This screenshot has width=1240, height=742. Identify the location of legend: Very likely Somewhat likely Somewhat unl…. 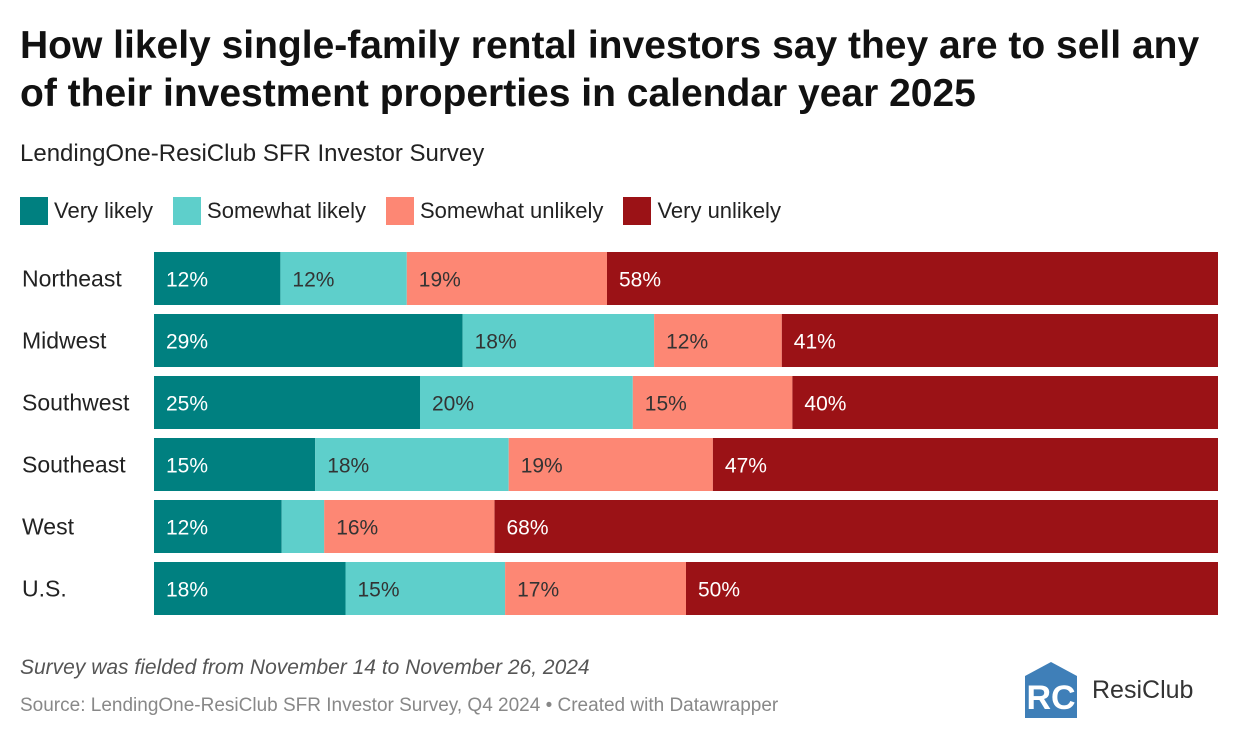
(410, 211).